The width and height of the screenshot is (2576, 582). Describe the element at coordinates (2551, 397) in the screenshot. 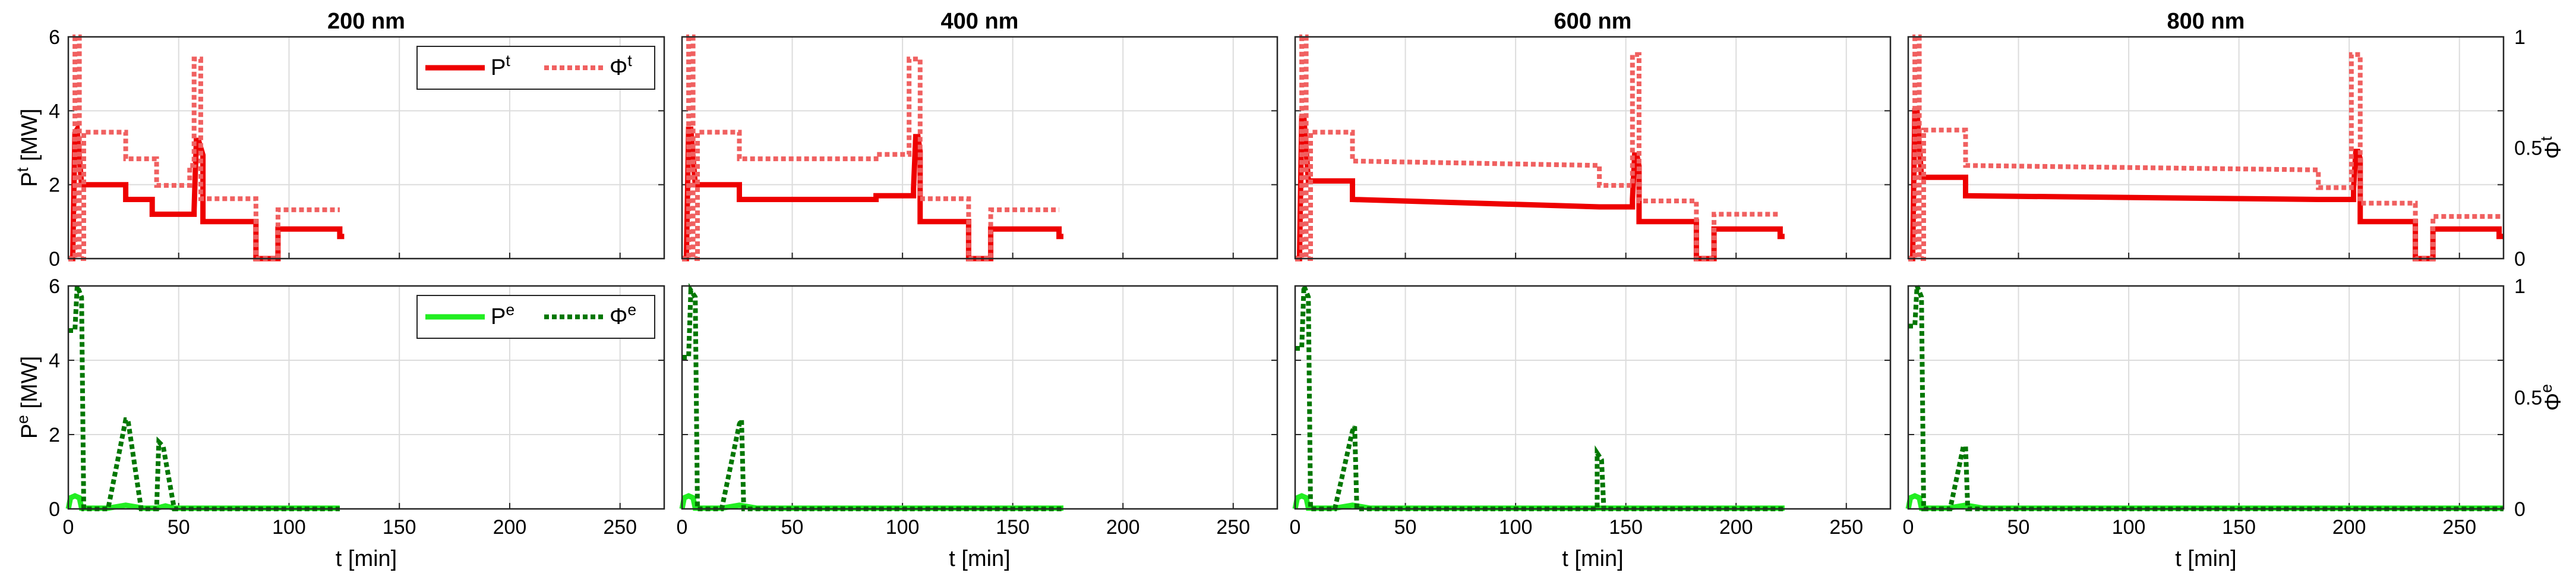

I see `y-axis-right-label: Φe` at that location.